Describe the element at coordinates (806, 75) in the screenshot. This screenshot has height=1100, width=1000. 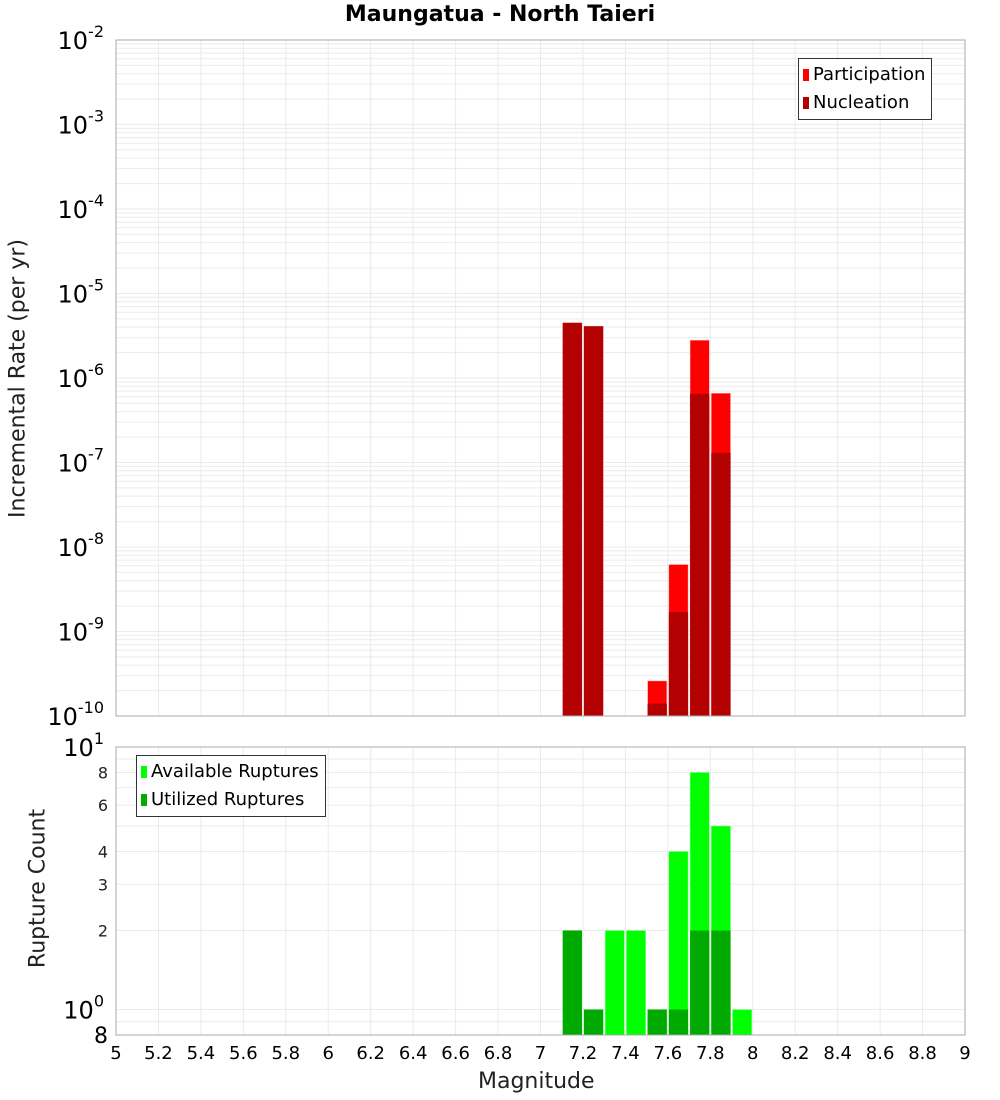
I see `participation-swatch-icon` at that location.